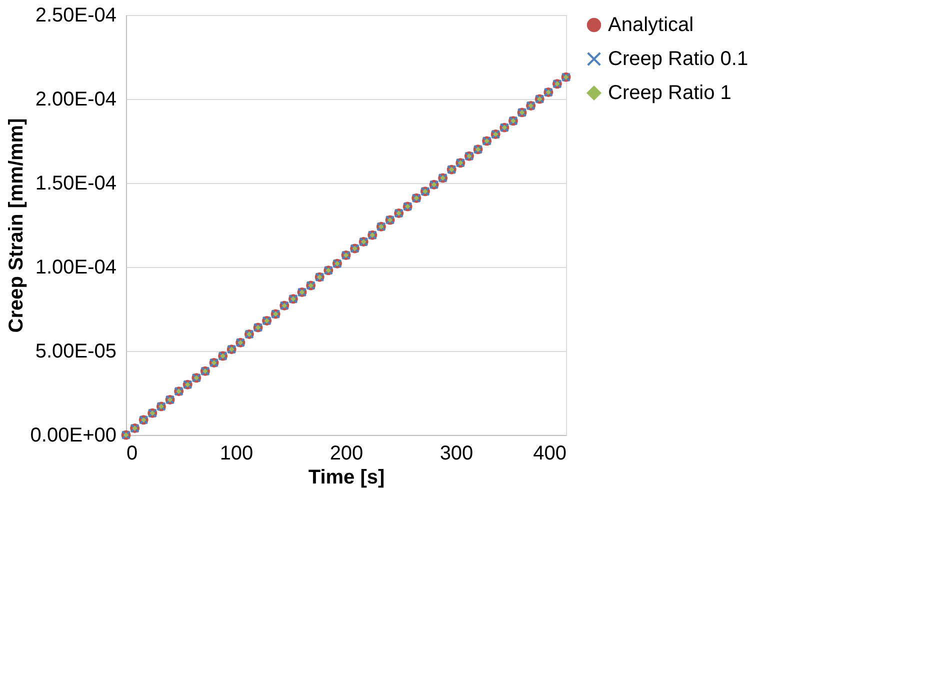 The height and width of the screenshot is (681, 935). I want to click on y-axis-title: Creep Strain [mm/mm], so click(16, 225).